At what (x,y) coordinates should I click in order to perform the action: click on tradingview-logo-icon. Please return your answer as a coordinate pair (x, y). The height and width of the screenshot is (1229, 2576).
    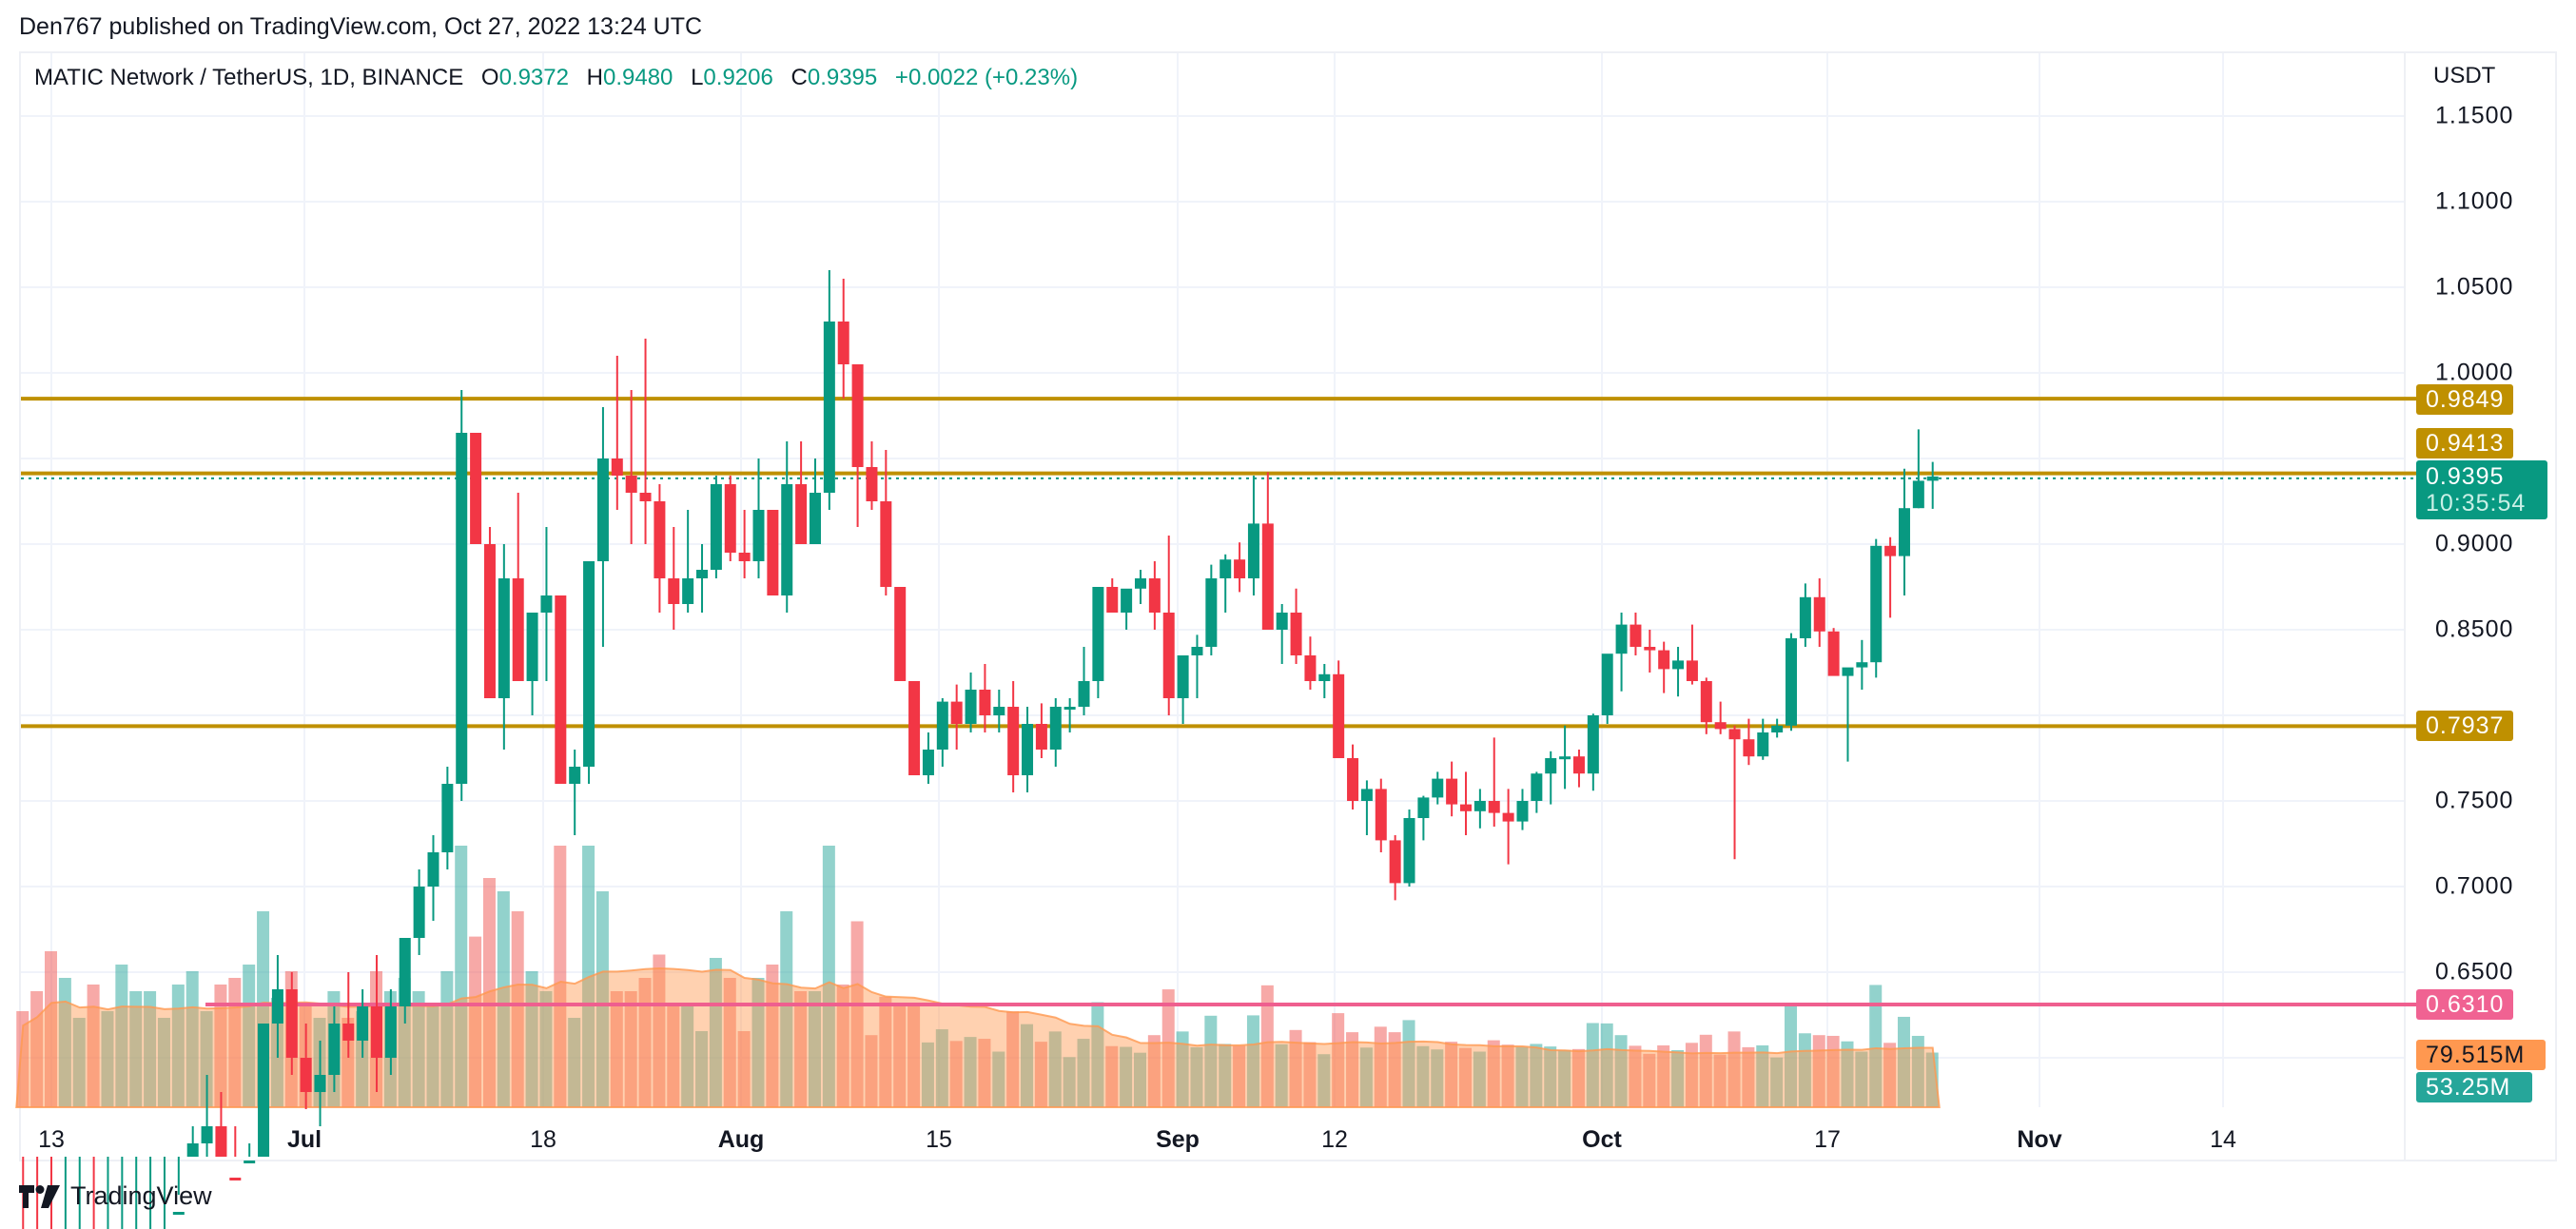
    Looking at the image, I should click on (40, 1196).